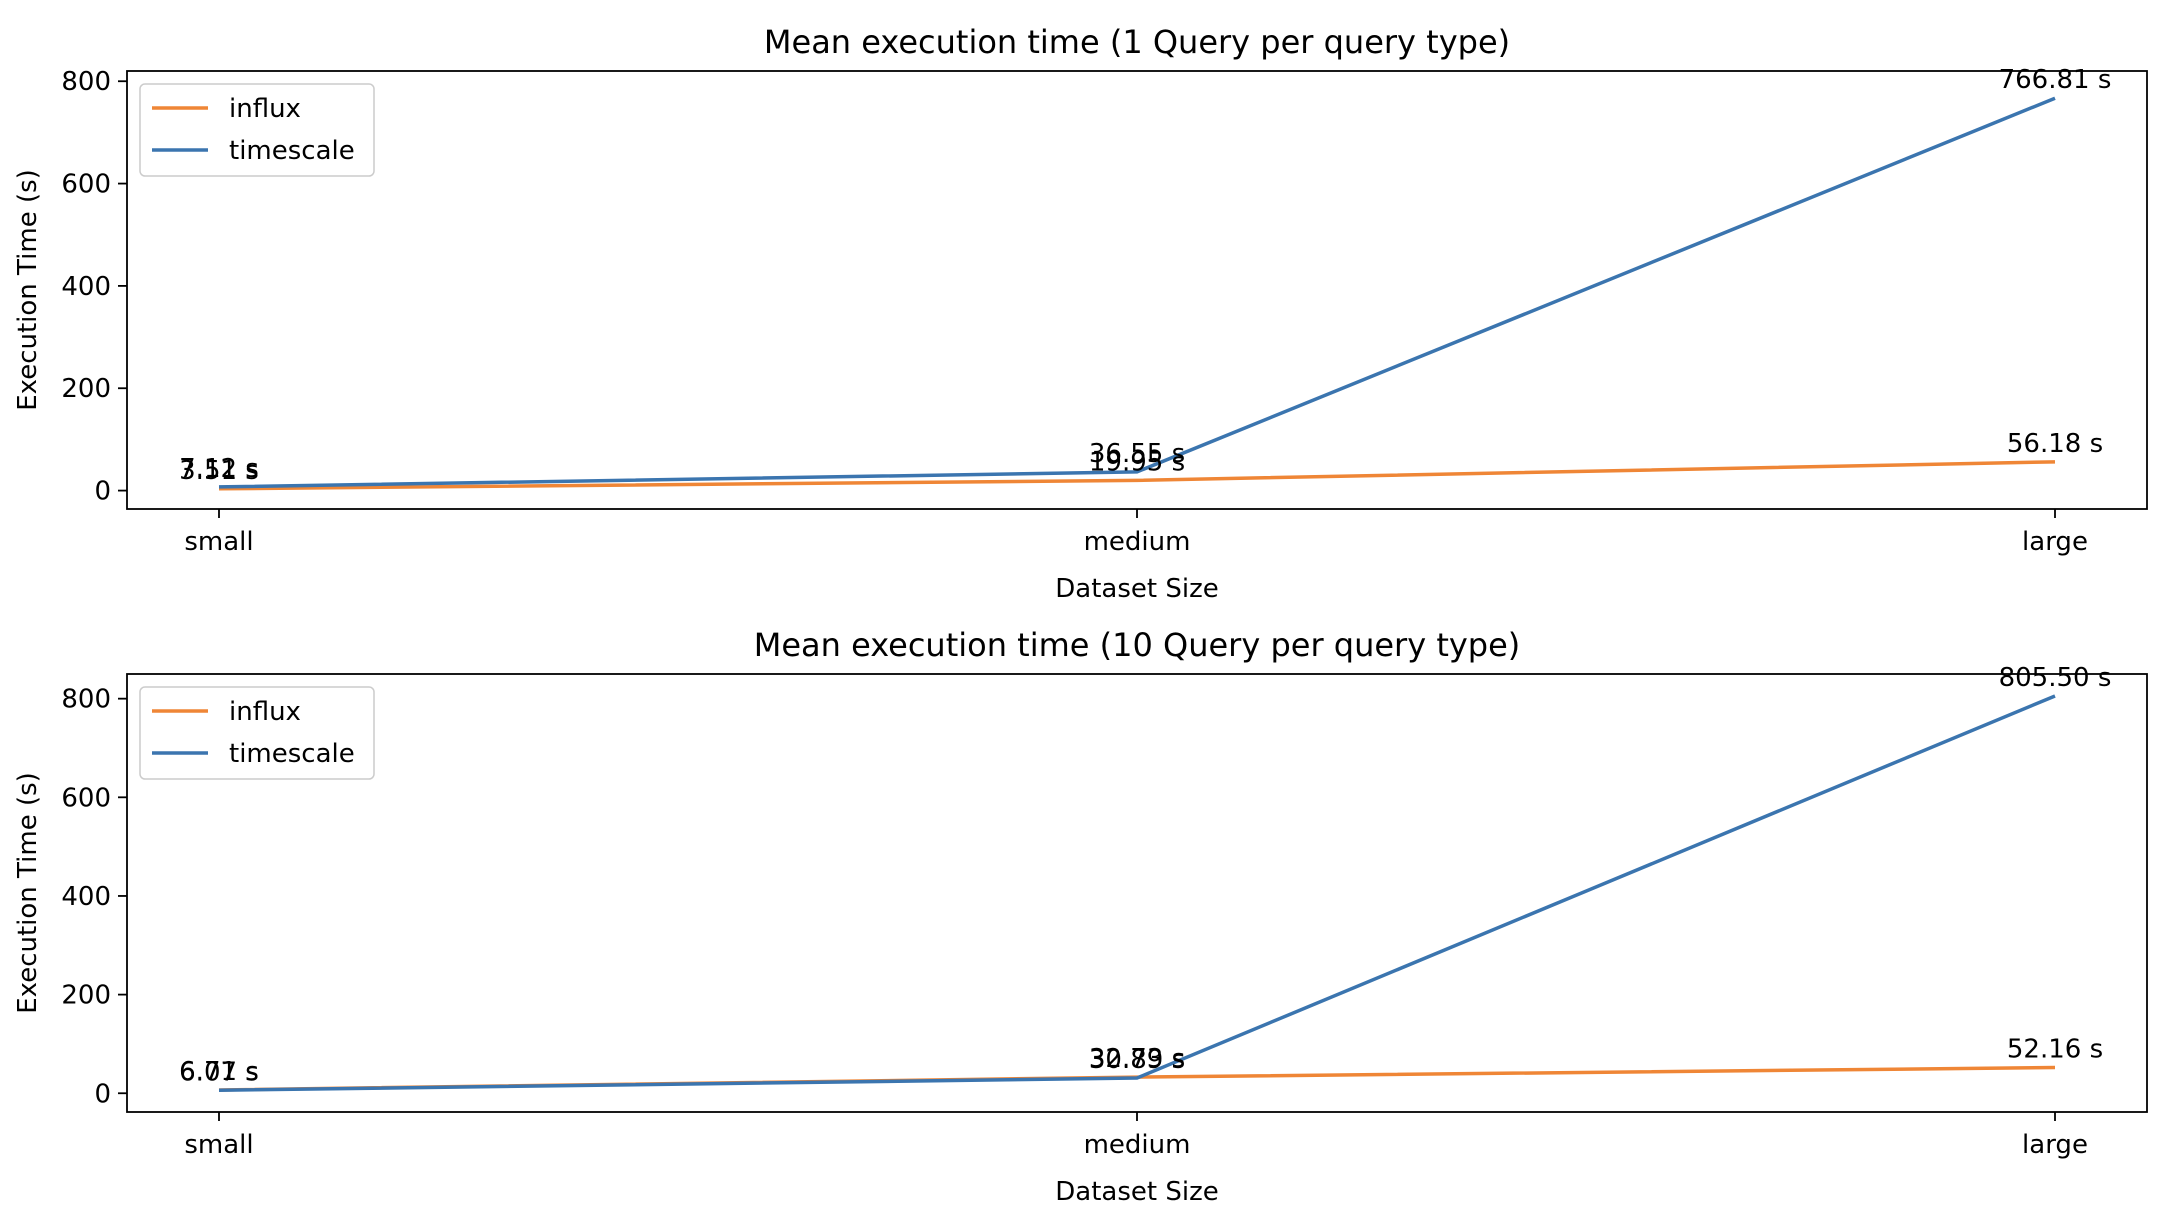 The width and height of the screenshot is (2158, 1226). Describe the element at coordinates (2055, 678) in the screenshot. I see `data-label-timescale-large: 805.50 s` at that location.